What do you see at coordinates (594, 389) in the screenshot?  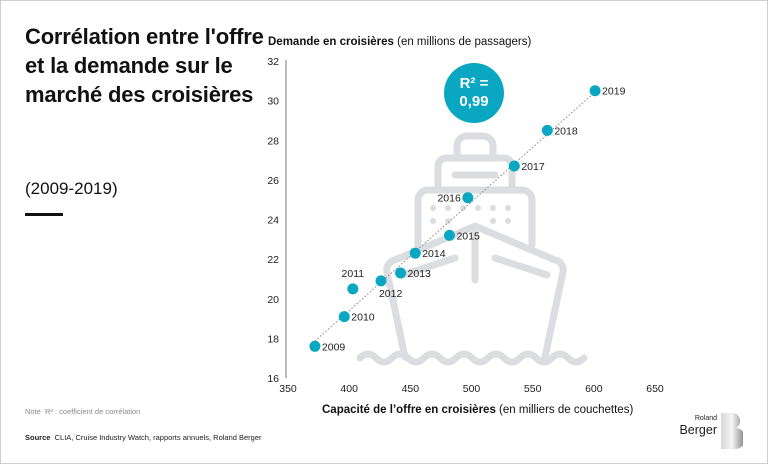 I see `x-tick-label: 600` at bounding box center [594, 389].